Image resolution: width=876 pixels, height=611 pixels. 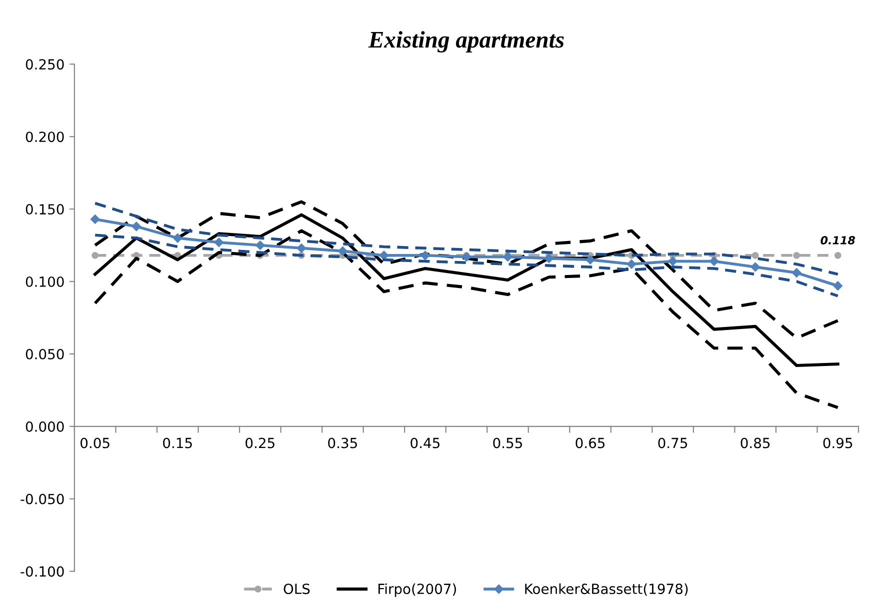 What do you see at coordinates (45, 64) in the screenshot?
I see `y-tick-label: 0.250` at bounding box center [45, 64].